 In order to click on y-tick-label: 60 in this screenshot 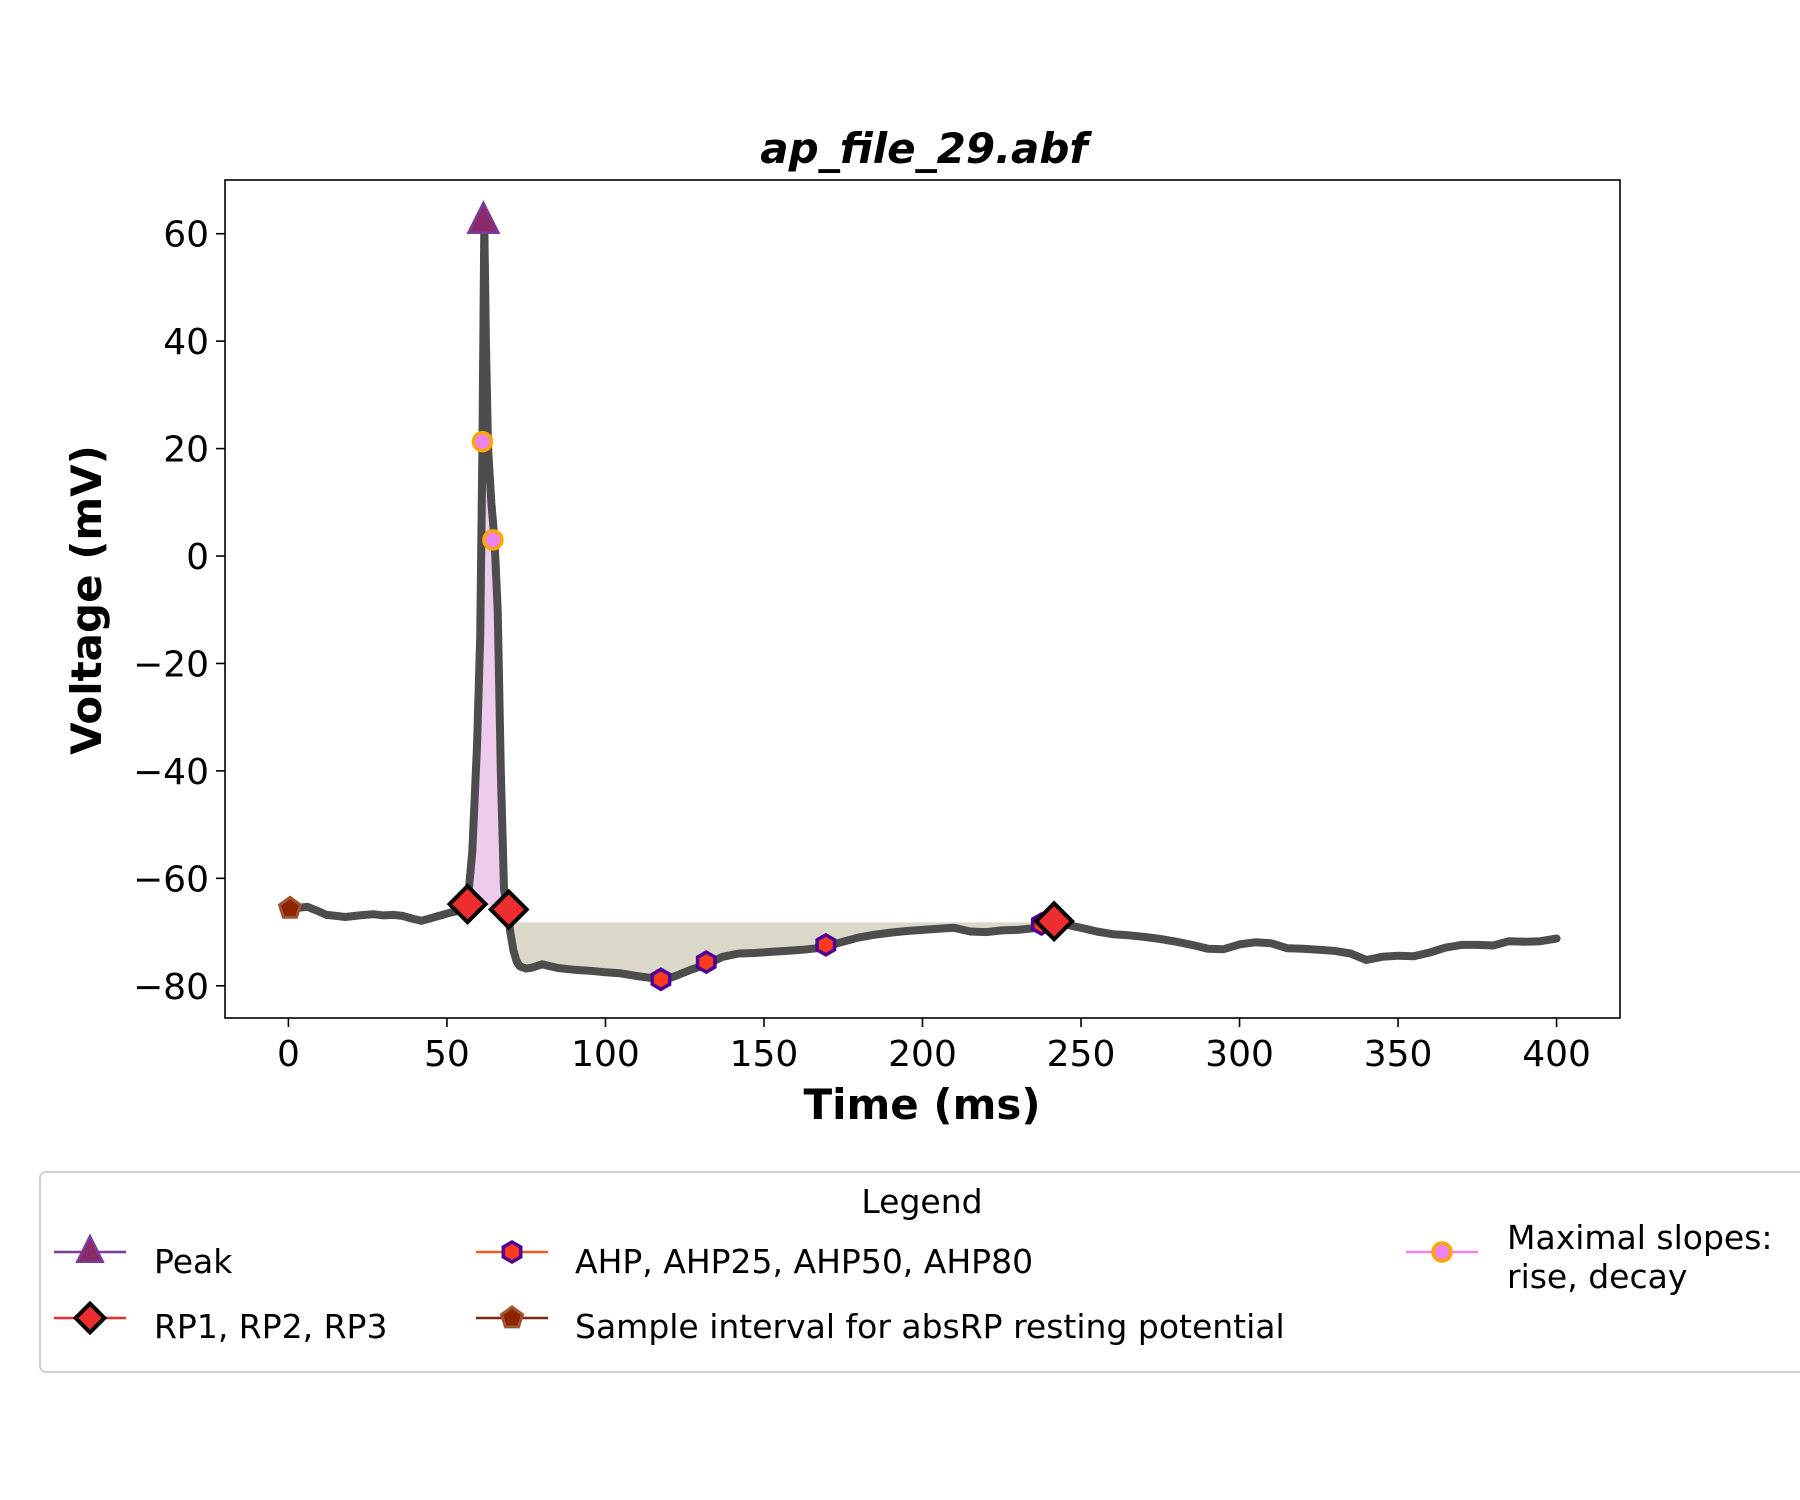, I will do `click(186, 235)`.